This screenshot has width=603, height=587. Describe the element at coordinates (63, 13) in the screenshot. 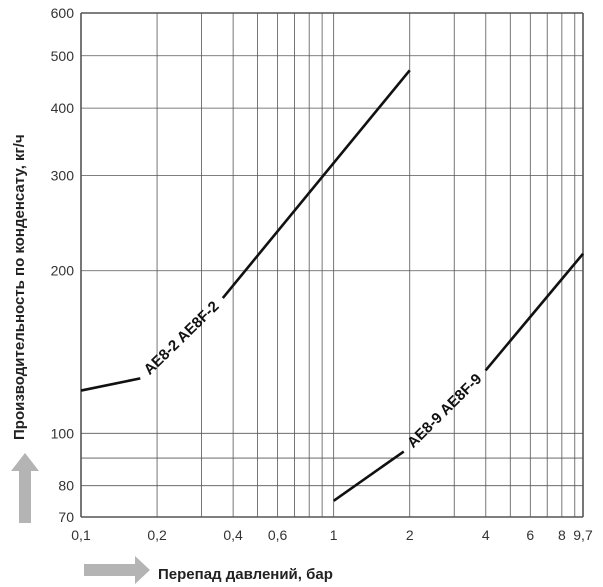

I see `y-tick-label: 600` at that location.